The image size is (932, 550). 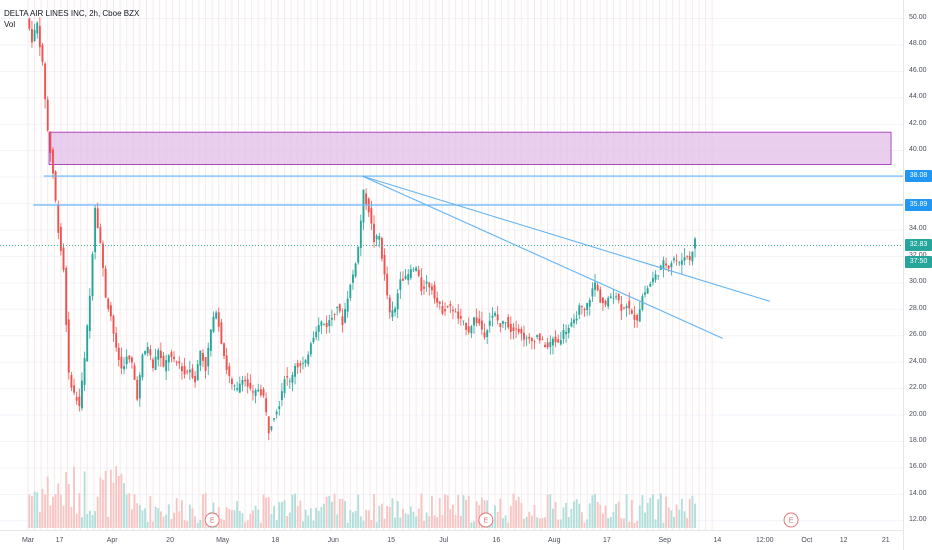 What do you see at coordinates (918, 282) in the screenshot?
I see `price-tick-label: 30.00` at bounding box center [918, 282].